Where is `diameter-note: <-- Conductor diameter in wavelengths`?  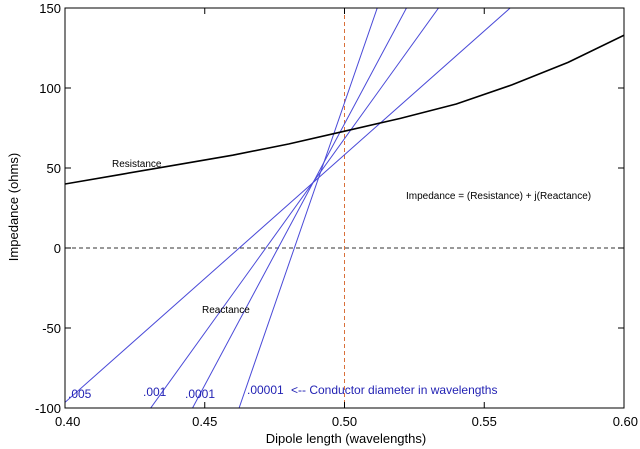 diameter-note: <-- Conductor diameter in wavelengths is located at coordinates (394, 390).